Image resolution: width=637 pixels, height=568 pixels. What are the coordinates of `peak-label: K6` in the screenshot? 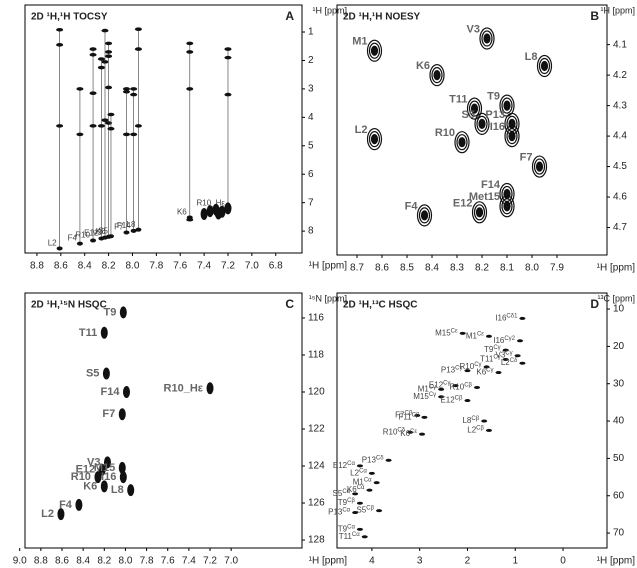 It's located at (90, 486).